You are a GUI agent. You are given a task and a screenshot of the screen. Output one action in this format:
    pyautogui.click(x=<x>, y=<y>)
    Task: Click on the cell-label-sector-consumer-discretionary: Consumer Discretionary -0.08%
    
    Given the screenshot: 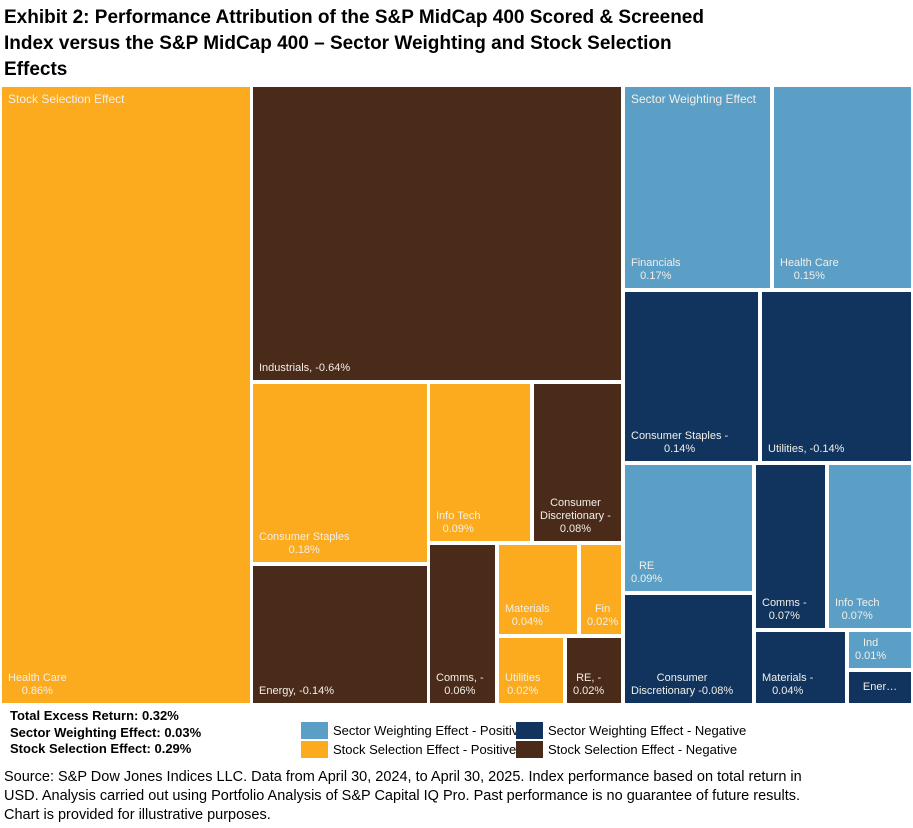 What is the action you would take?
    pyautogui.click(x=682, y=684)
    